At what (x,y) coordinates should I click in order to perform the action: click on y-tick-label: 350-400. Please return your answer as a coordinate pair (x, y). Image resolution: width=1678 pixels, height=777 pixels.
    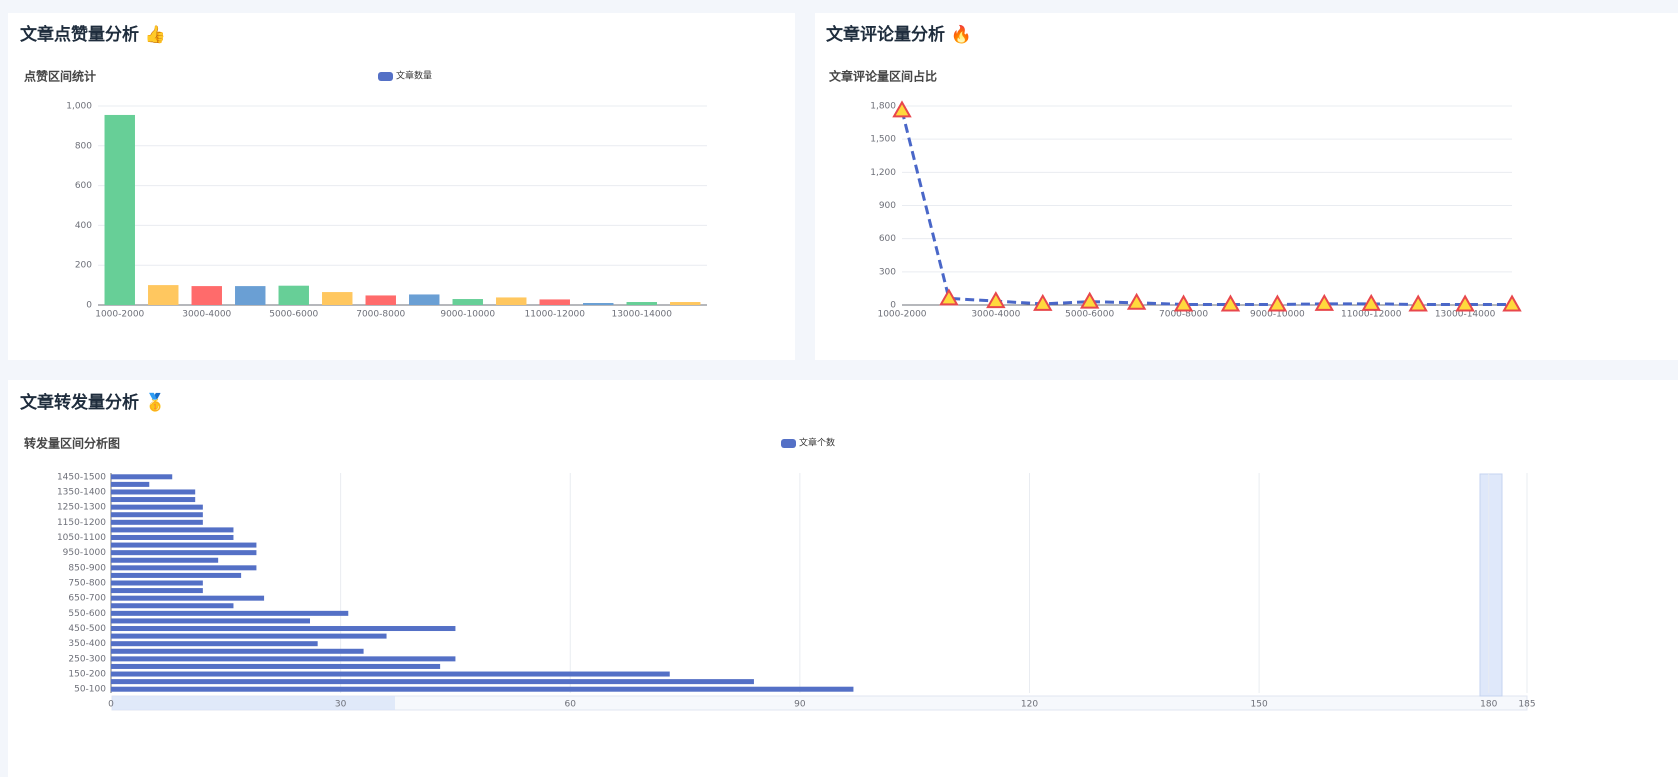
    Looking at the image, I should click on (87, 644).